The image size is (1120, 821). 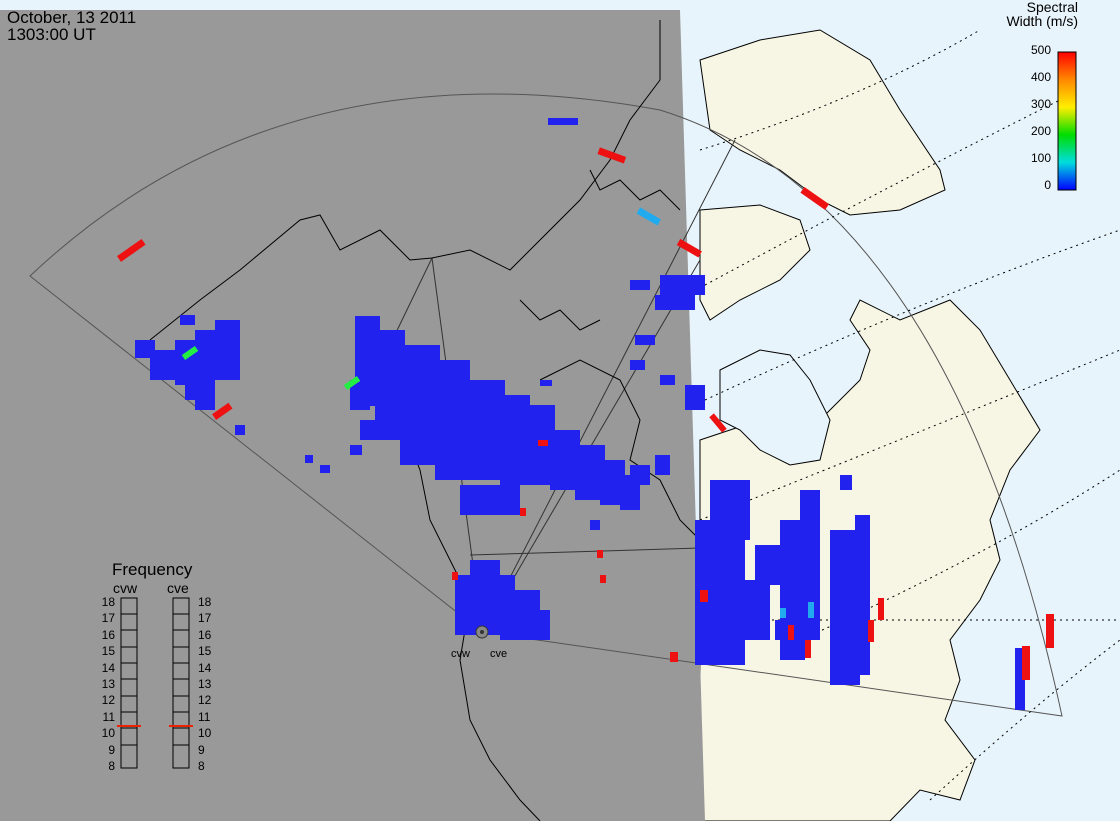 I want to click on colorbar-tick: 300, so click(x=1040, y=104).